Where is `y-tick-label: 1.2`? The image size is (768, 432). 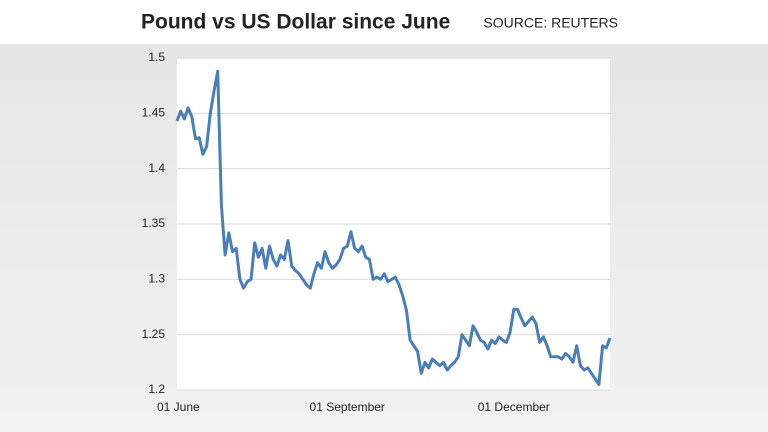
y-tick-label: 1.2 is located at coordinates (156, 389).